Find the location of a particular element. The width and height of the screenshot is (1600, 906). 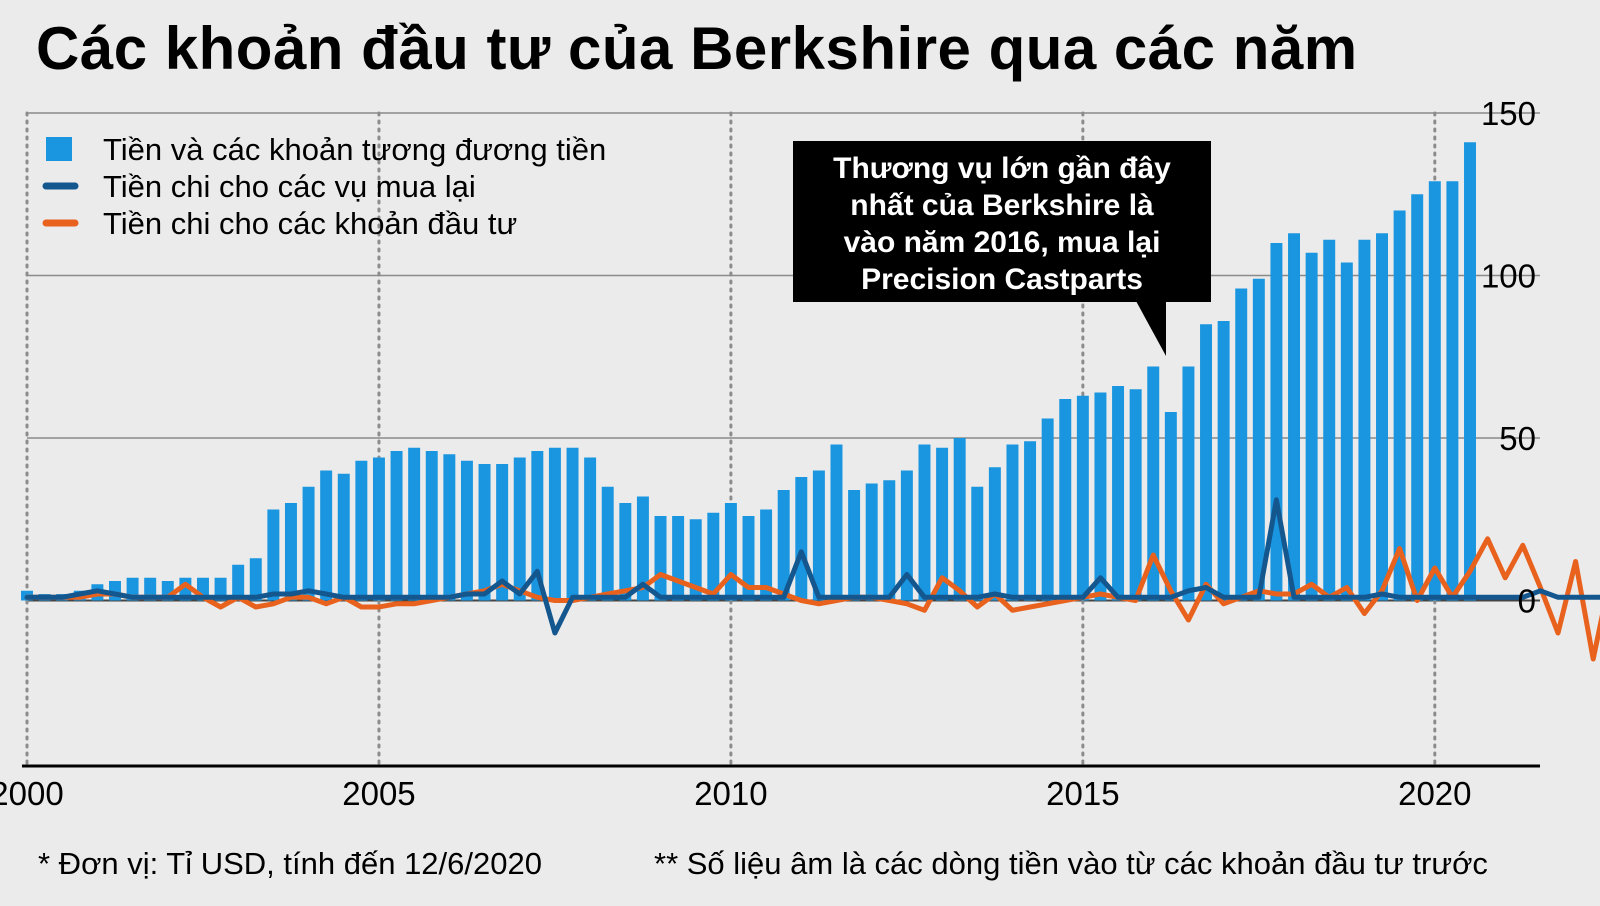

y-tick-label: 150 is located at coordinates (1508, 113).